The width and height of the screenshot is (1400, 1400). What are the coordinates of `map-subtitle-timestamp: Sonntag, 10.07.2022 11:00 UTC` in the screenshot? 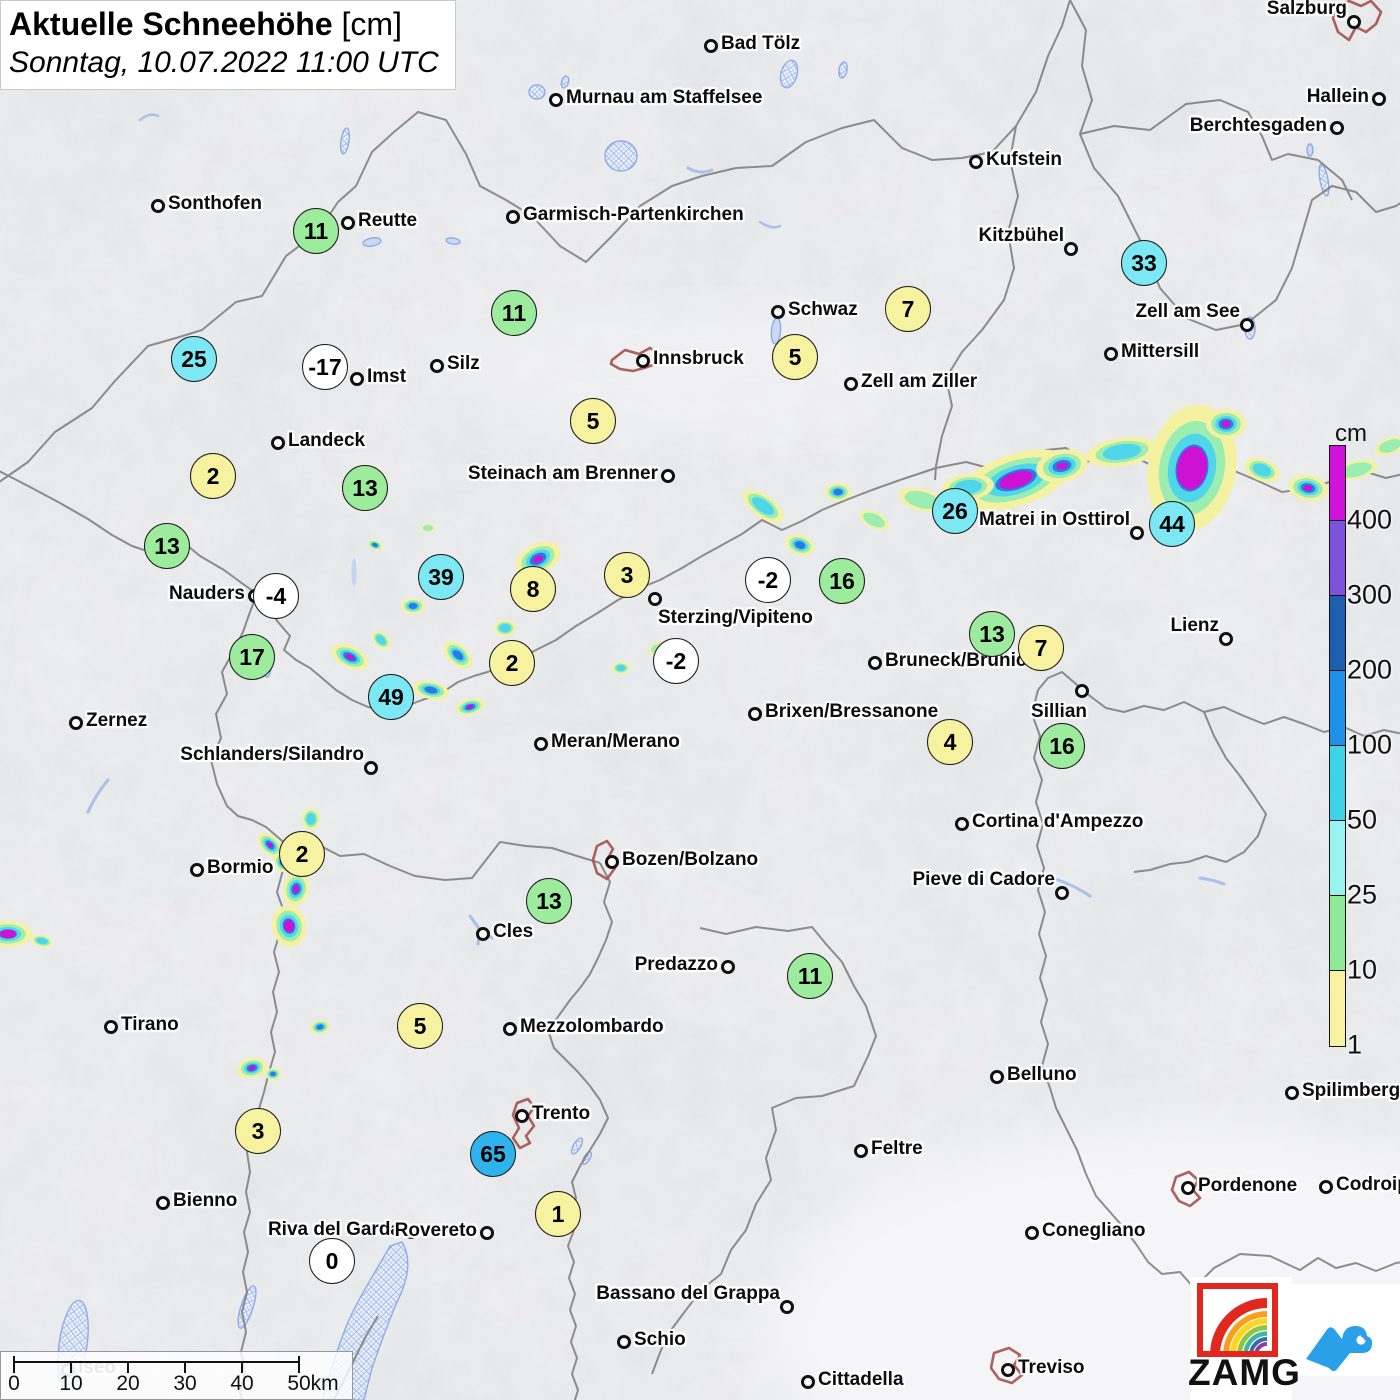 It's located at (224, 62).